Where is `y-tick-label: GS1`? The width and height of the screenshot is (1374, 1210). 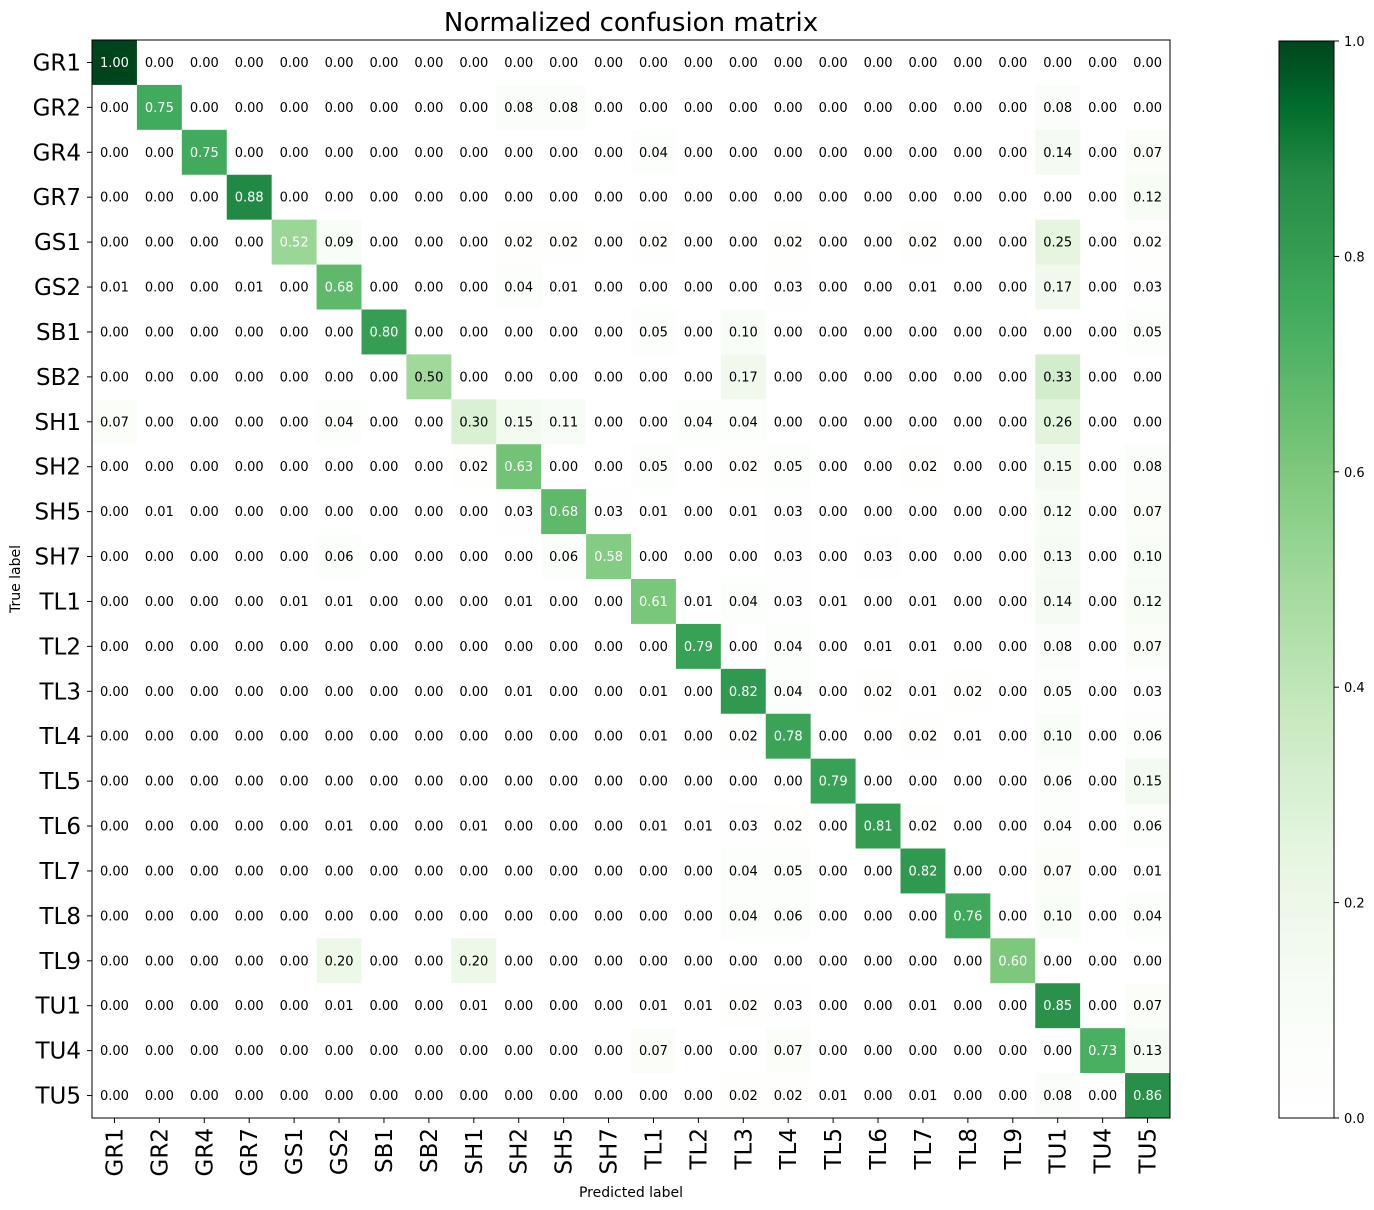
y-tick-label: GS1 is located at coordinates (57, 243).